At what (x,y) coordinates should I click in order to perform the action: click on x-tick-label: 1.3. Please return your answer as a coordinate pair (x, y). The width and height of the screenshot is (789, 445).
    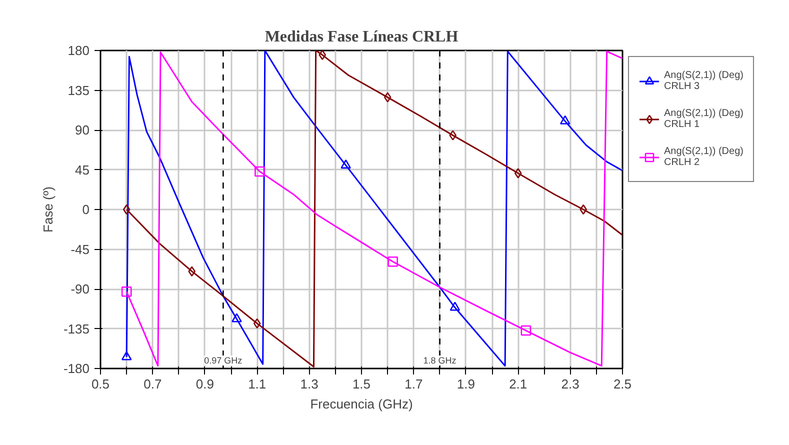
    Looking at the image, I should click on (309, 384).